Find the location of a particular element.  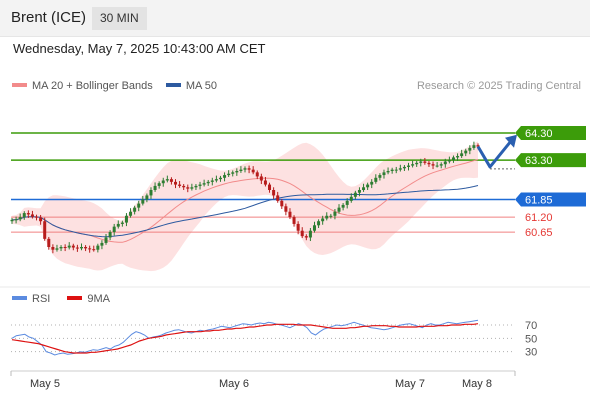

x-tick-label: May 7 is located at coordinates (410, 384).